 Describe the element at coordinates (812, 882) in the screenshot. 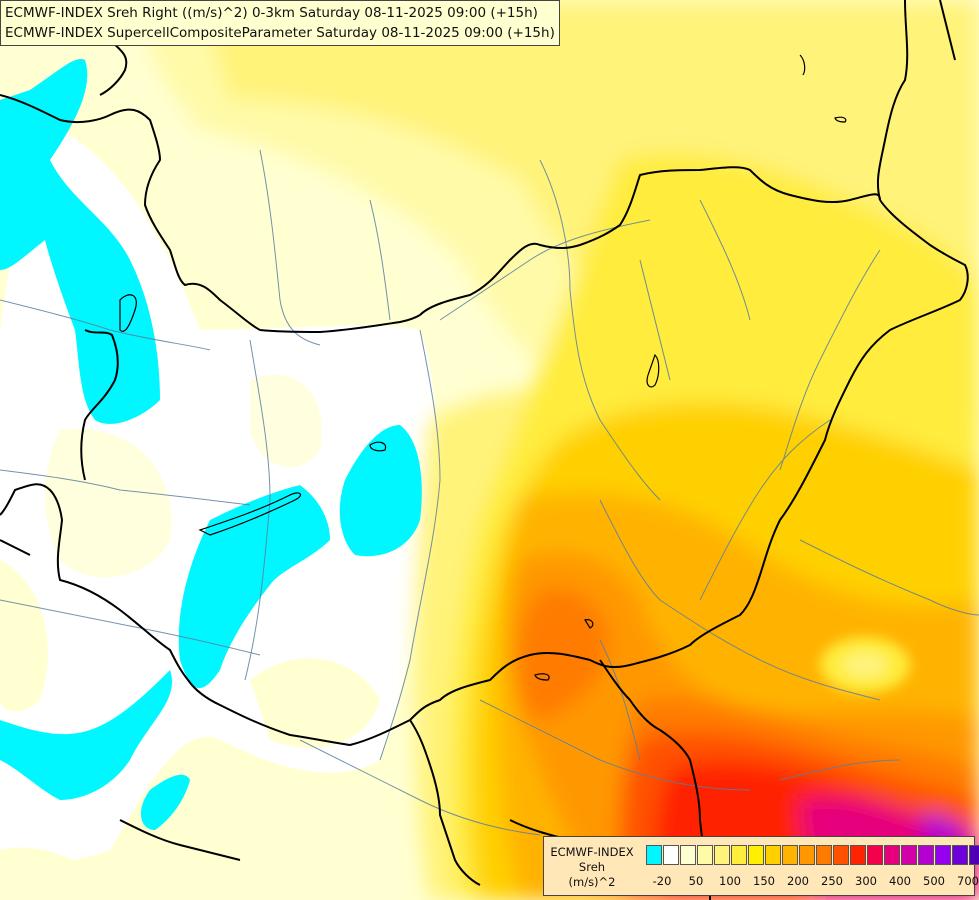

I see `legend-ticks: -20 50 100 150 200 250 300 400 500 700` at that location.